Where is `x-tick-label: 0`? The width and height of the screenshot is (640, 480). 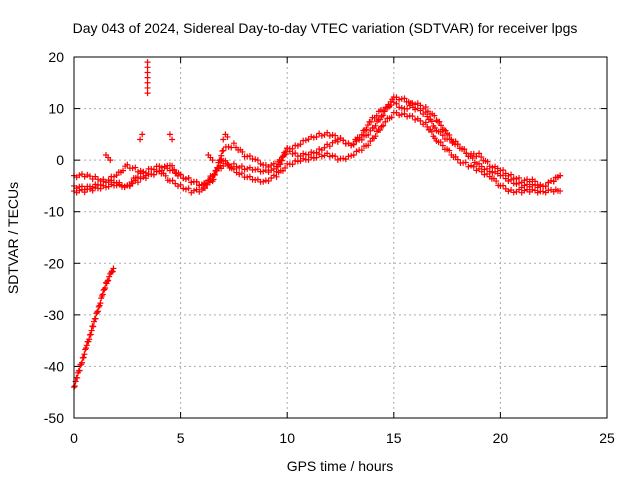 x-tick-label: 0 is located at coordinates (74, 438).